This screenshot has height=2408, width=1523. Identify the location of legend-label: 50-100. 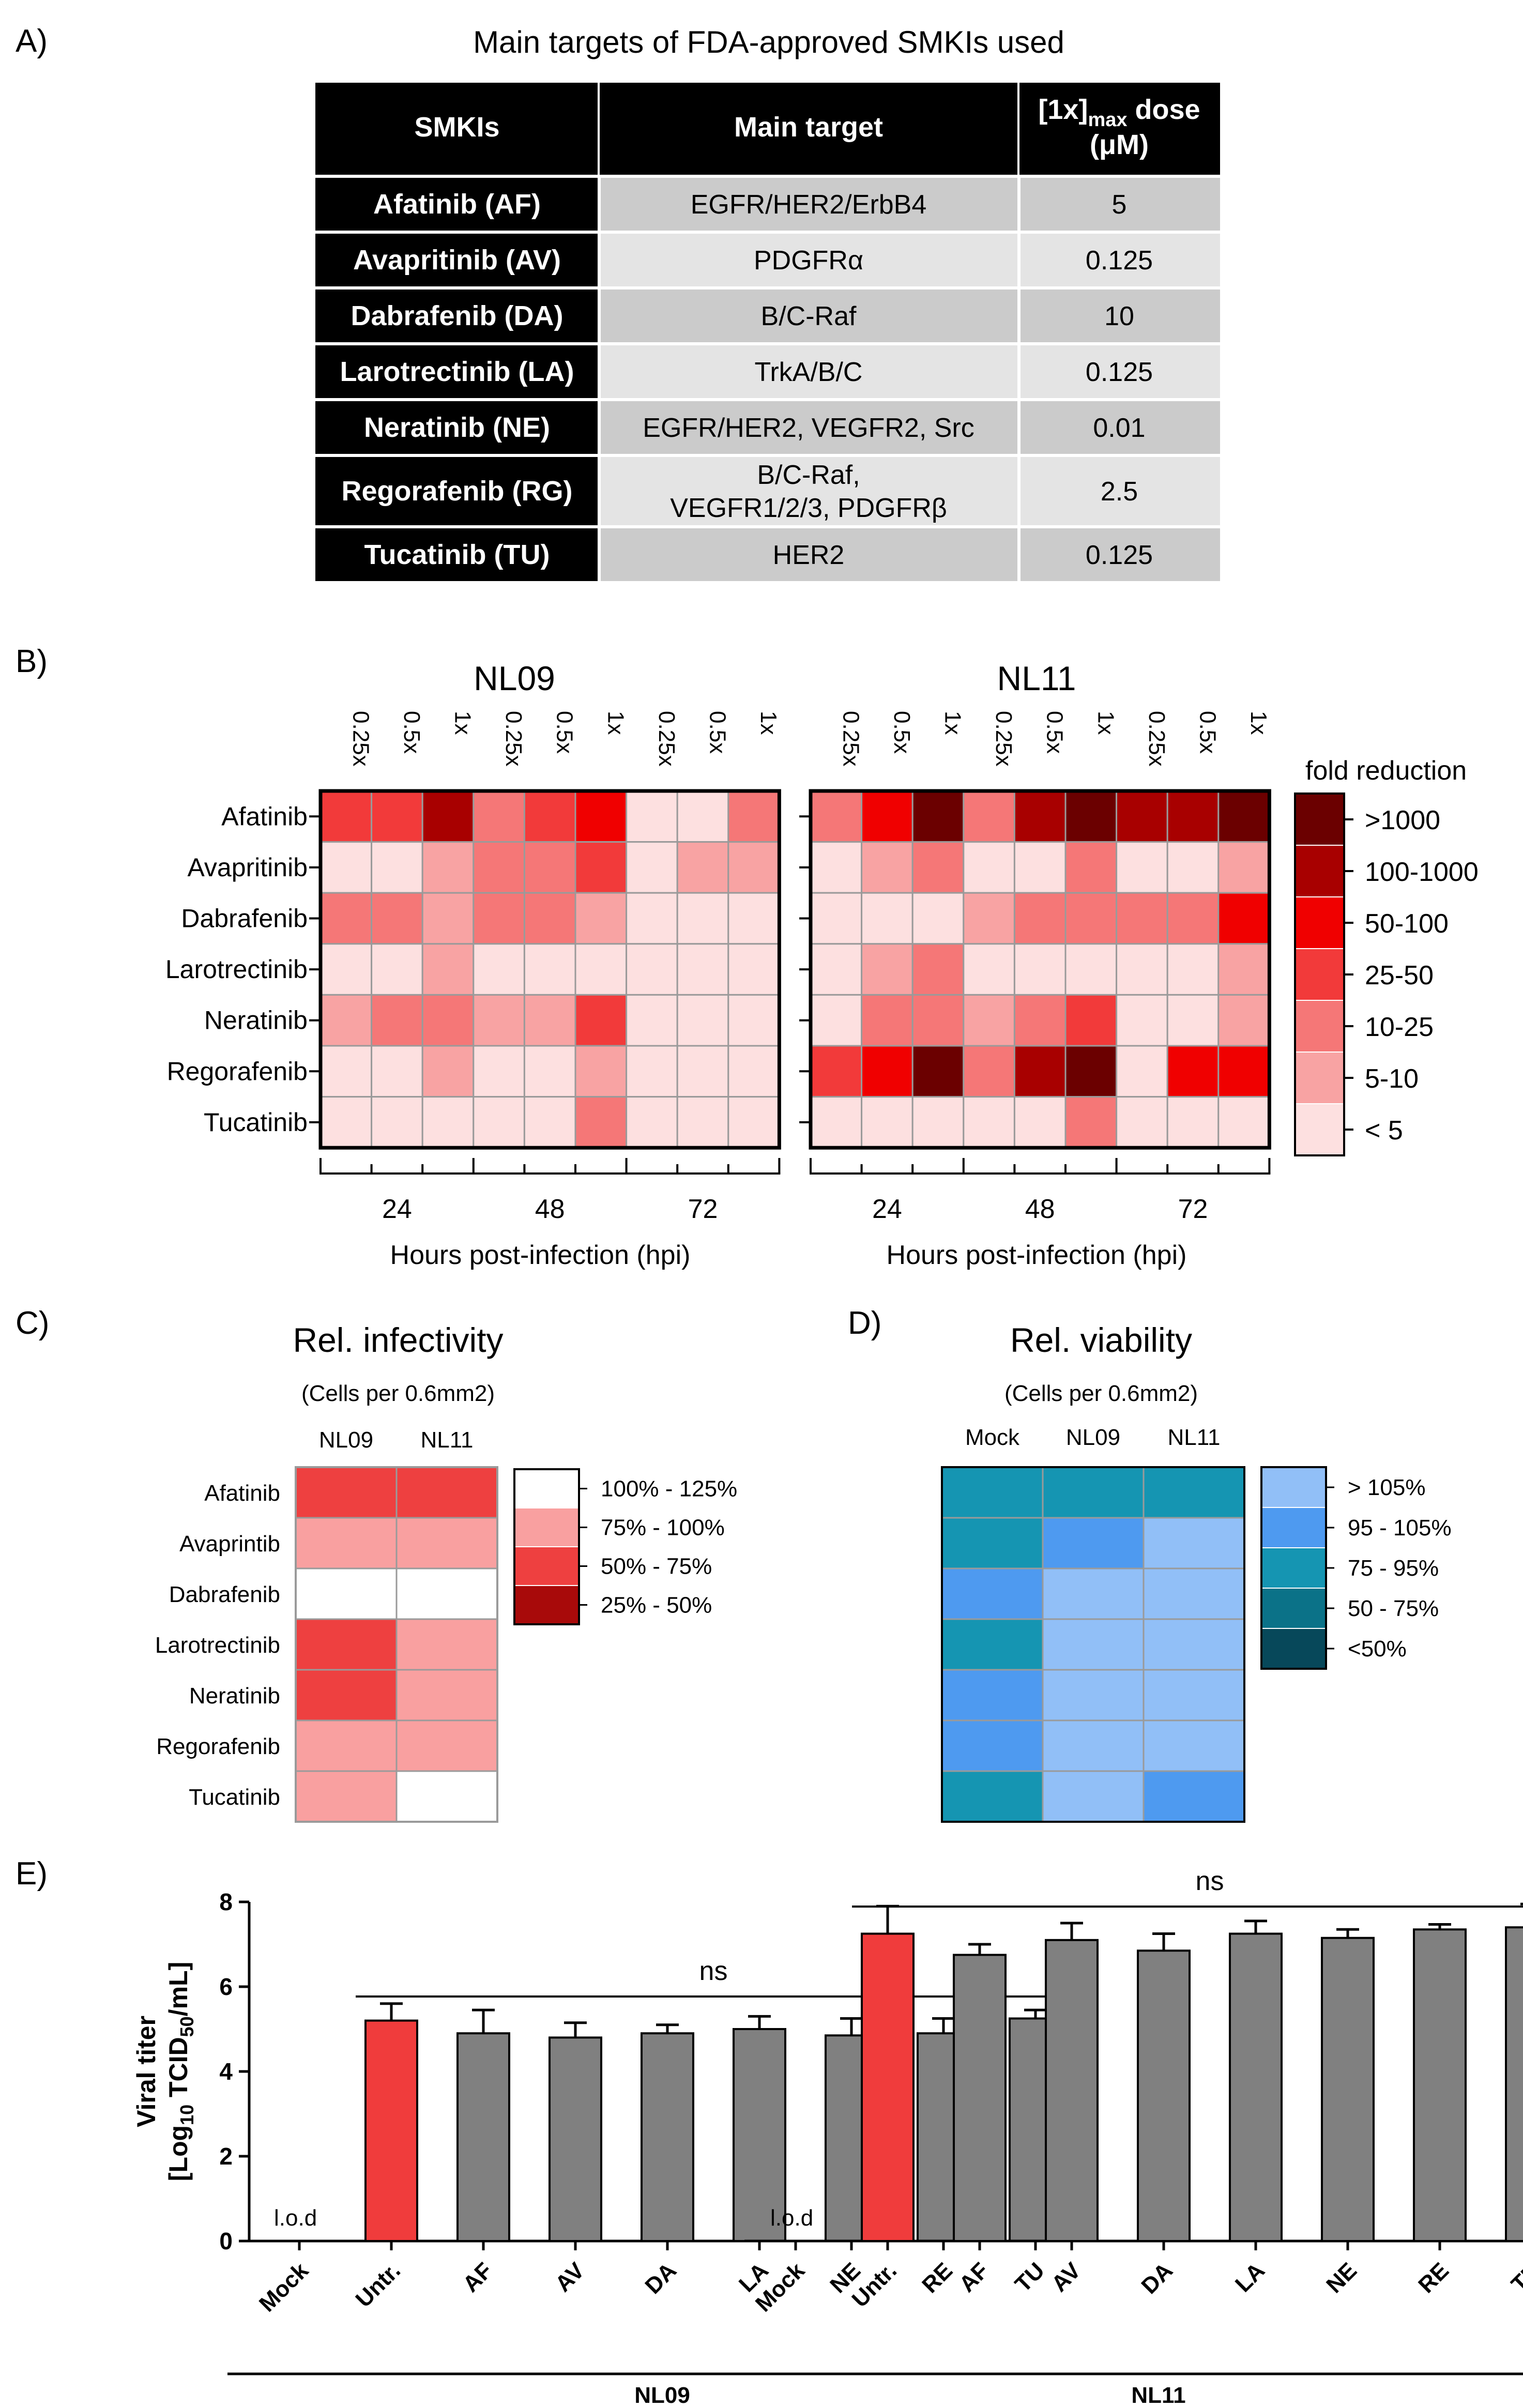
(1407, 924).